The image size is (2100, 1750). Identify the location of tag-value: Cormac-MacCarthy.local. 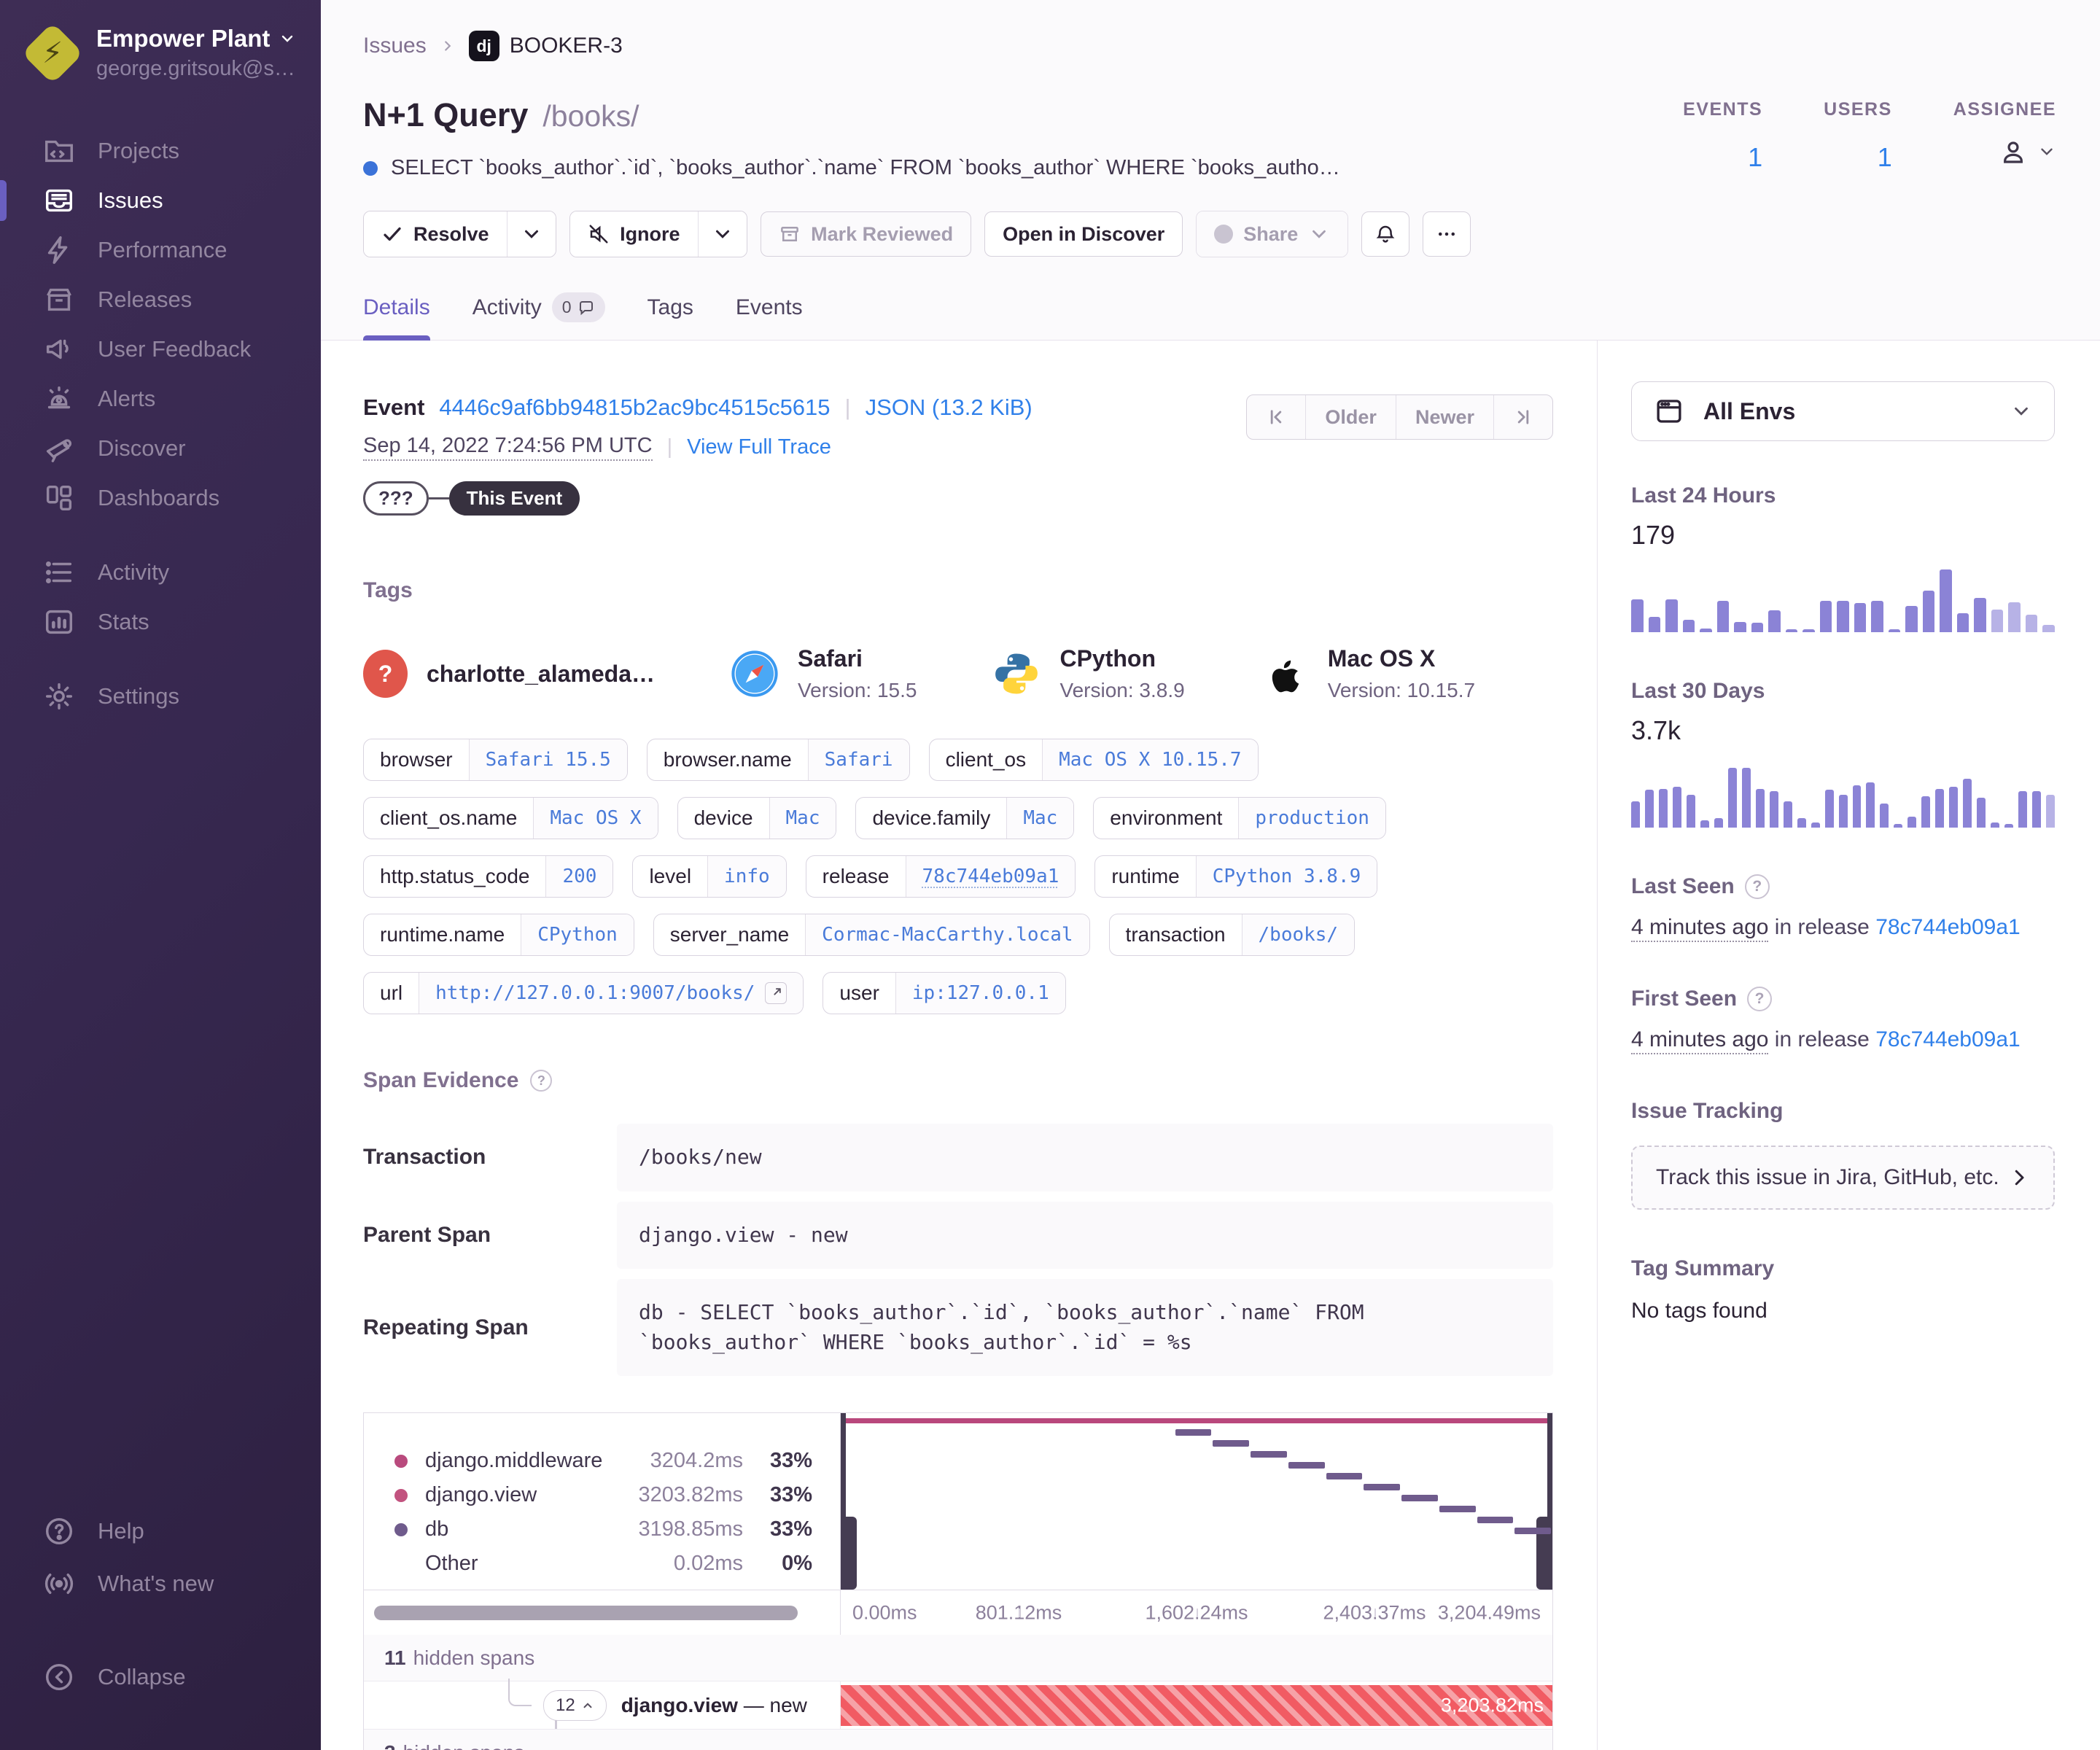
(947, 934).